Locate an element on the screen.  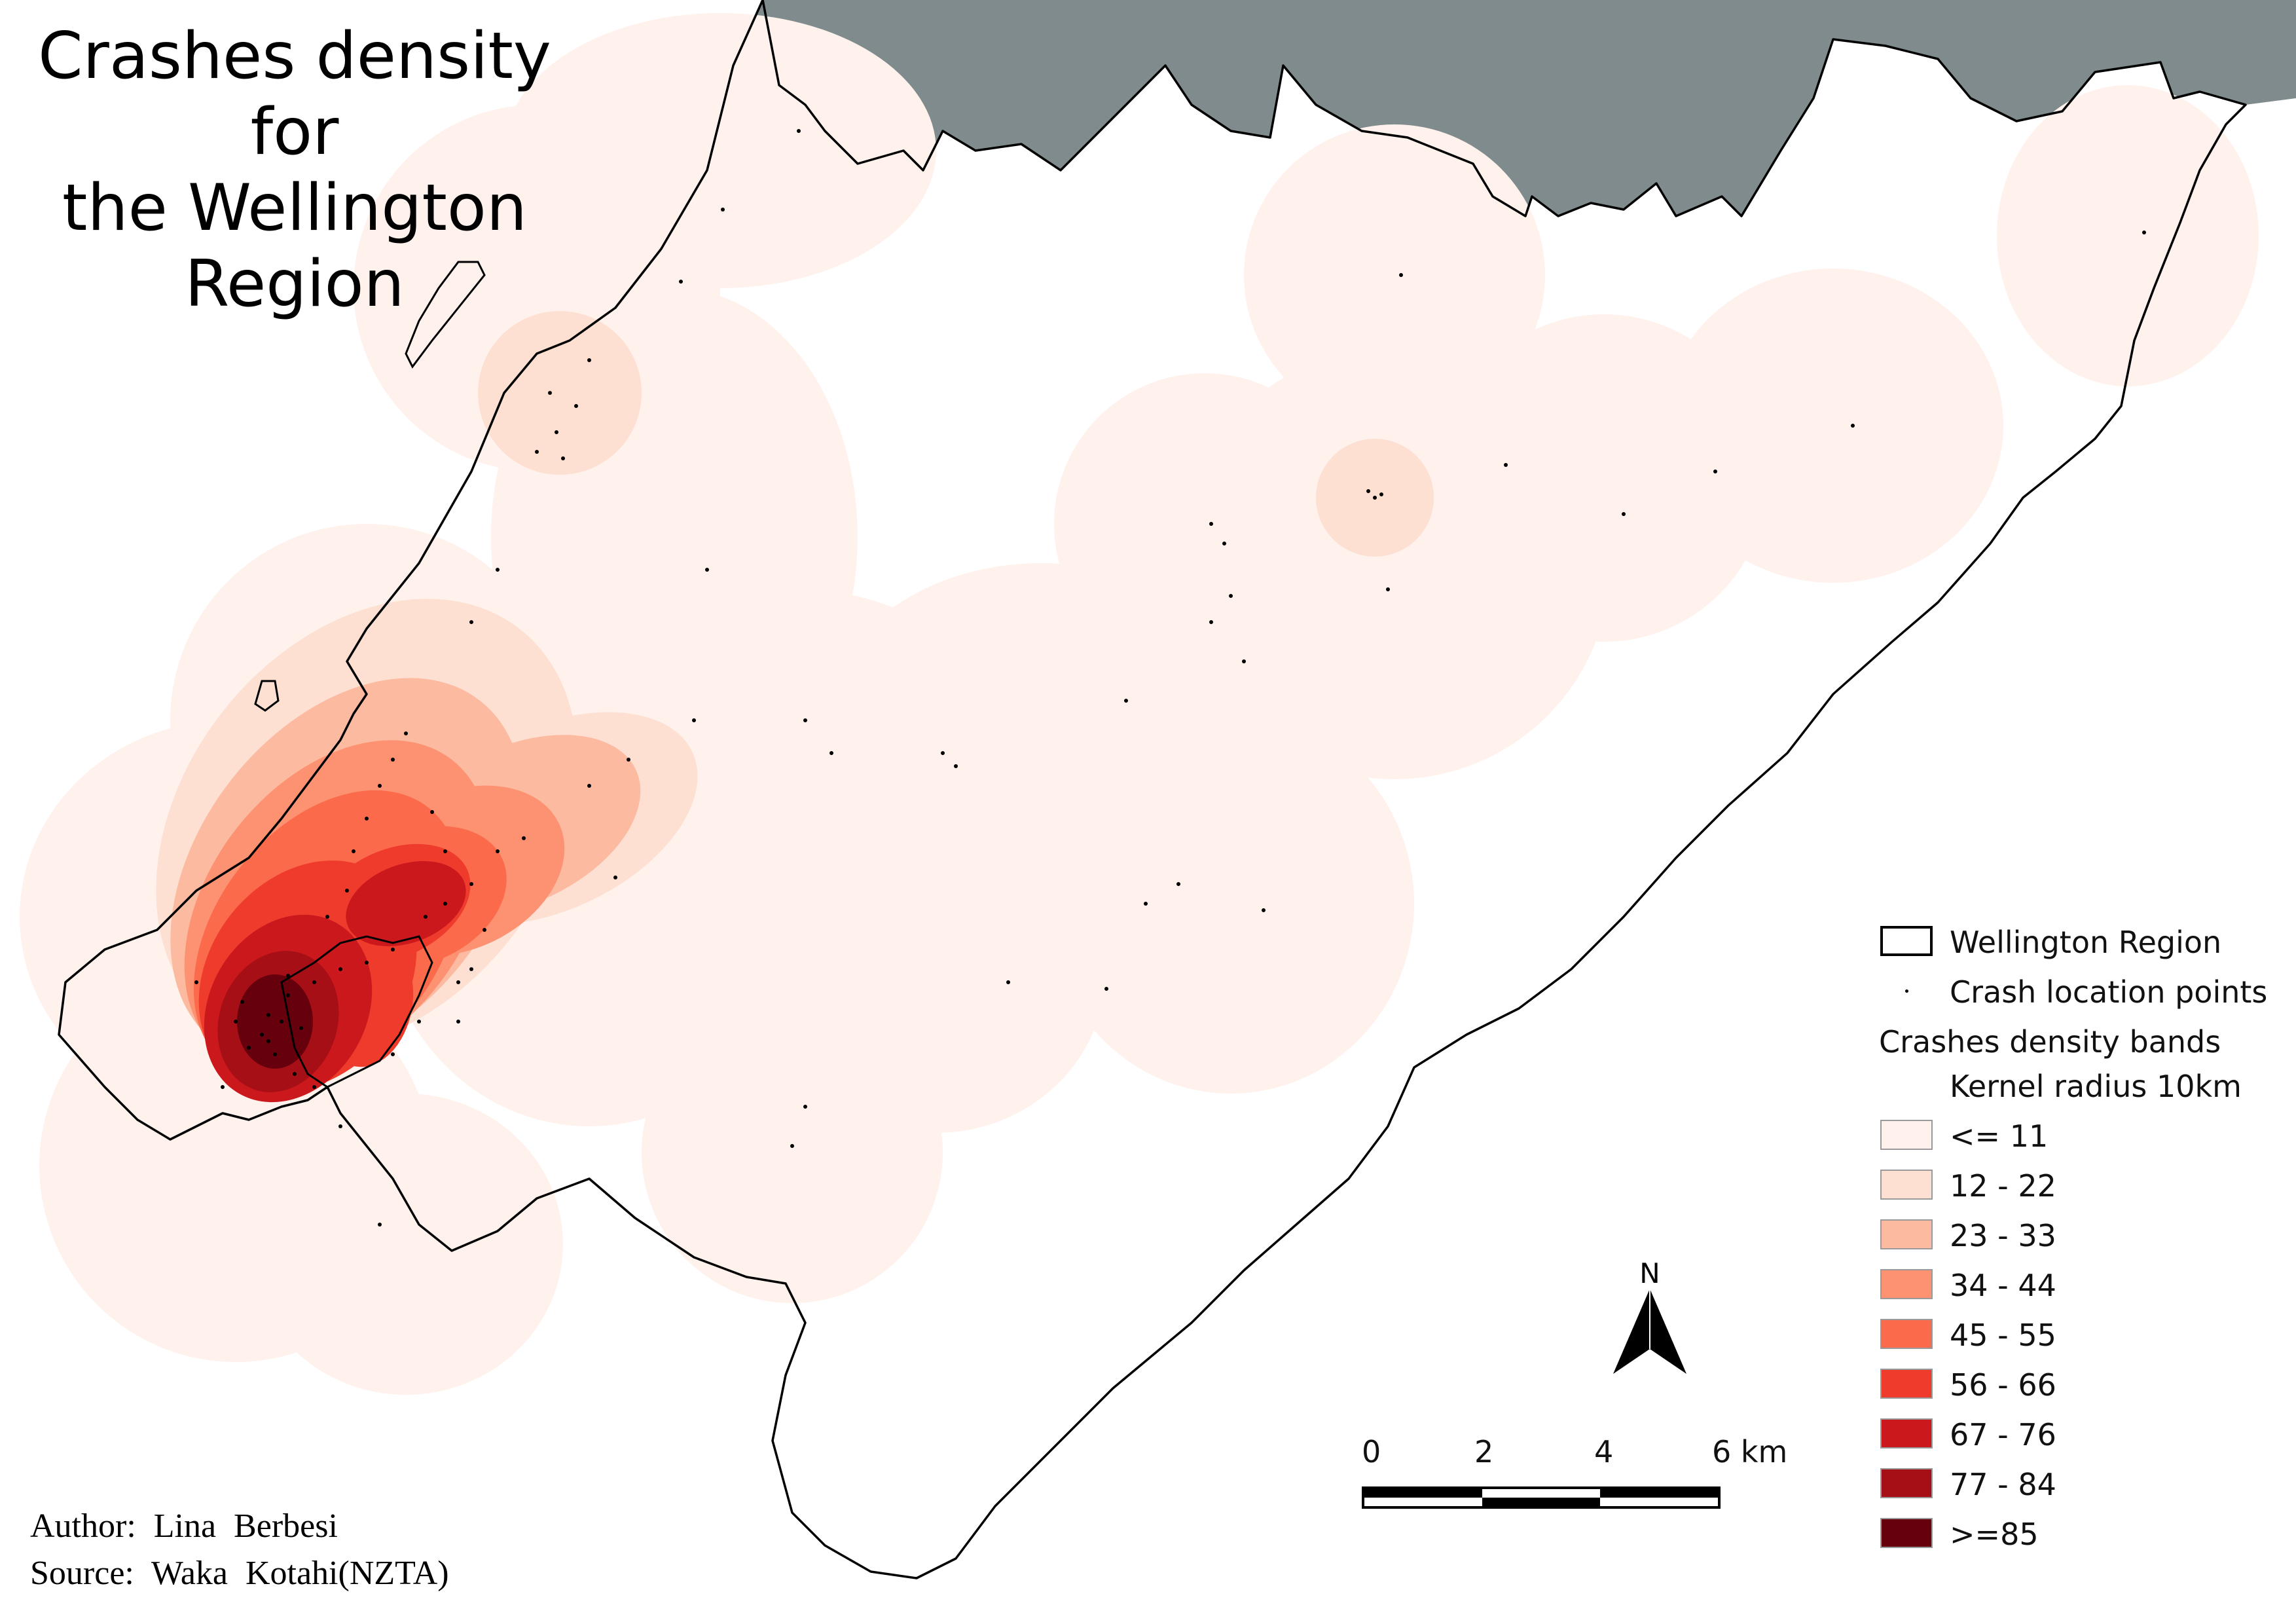
kapiti-island is located at coordinates (445, 315).